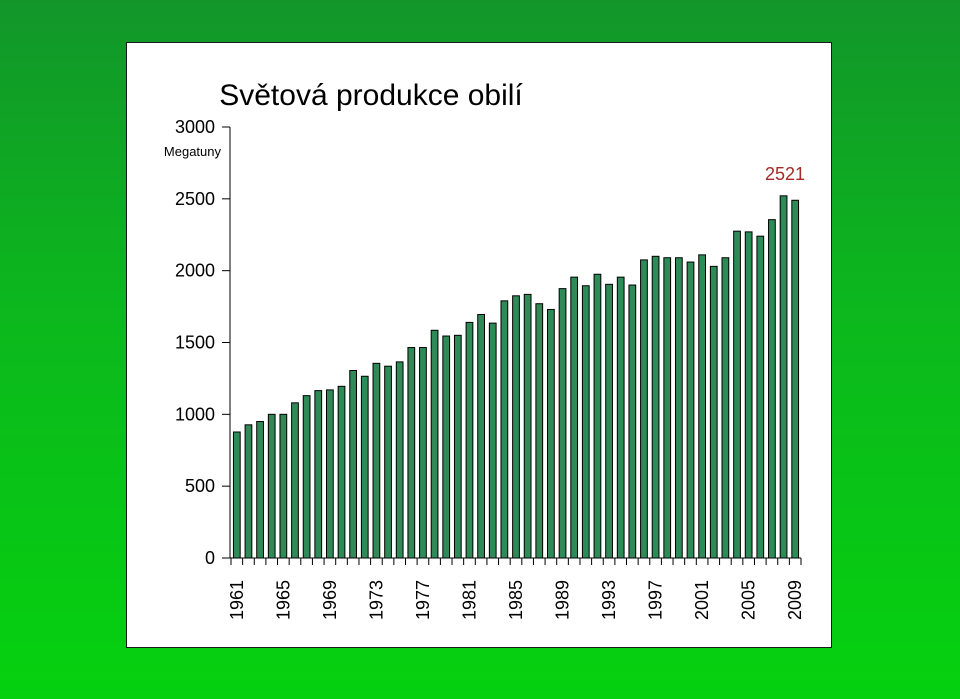  What do you see at coordinates (562, 423) in the screenshot?
I see `bar-1989` at bounding box center [562, 423].